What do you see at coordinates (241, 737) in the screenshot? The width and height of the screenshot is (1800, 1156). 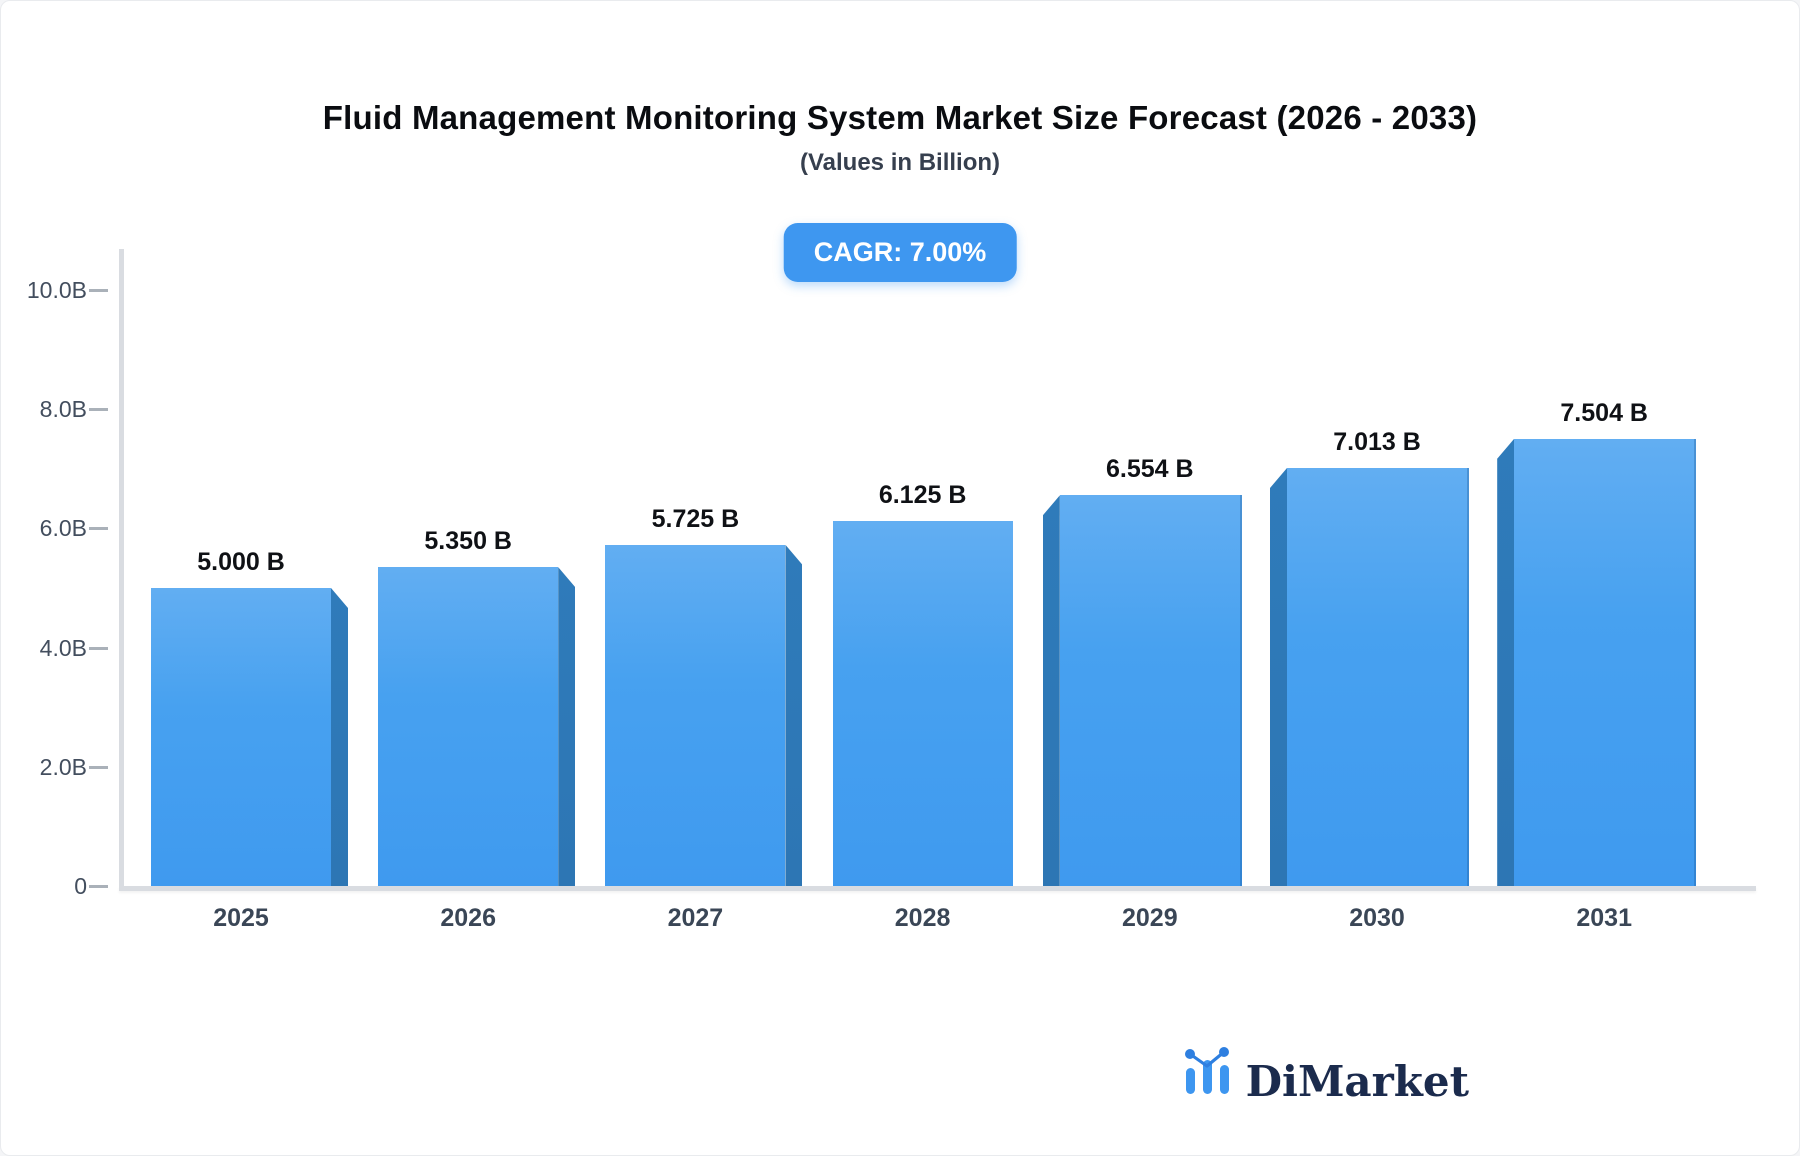 I see `bar-2025` at bounding box center [241, 737].